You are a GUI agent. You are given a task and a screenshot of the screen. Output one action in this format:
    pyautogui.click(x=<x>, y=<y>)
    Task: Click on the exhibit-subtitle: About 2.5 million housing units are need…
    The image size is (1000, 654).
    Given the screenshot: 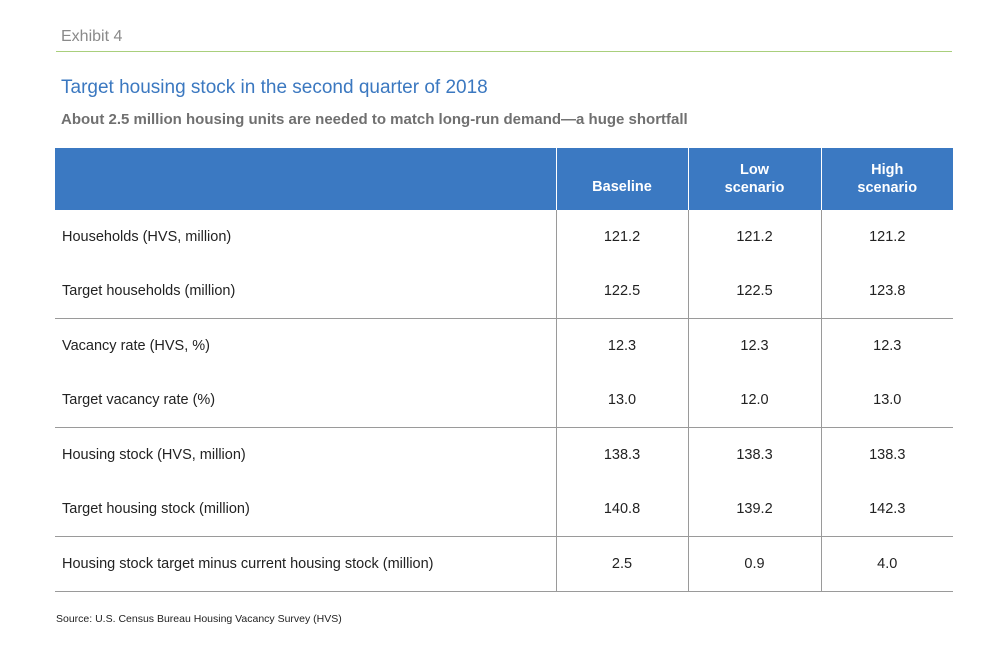 What is the action you would take?
    pyautogui.click(x=374, y=119)
    